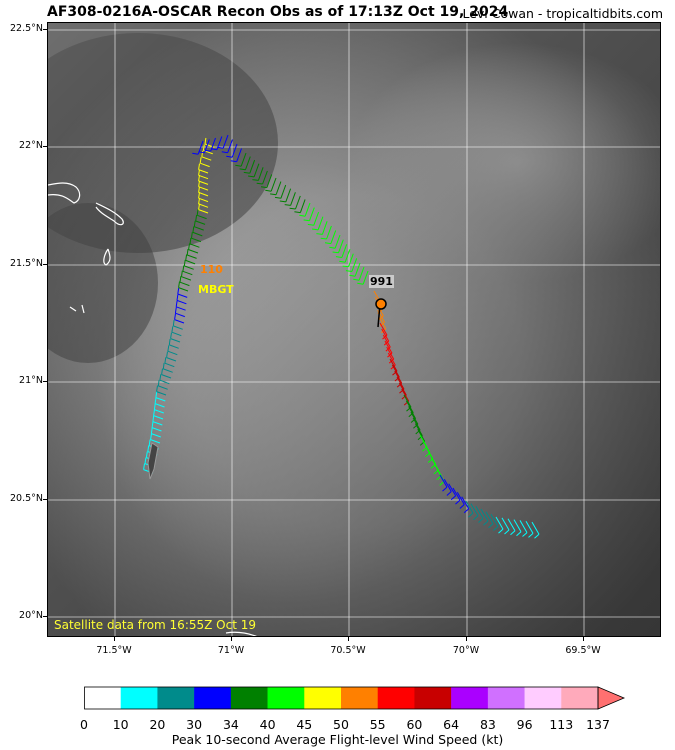 The image size is (675, 750). I want to click on colorbar-tick-label: 0, so click(84, 724).